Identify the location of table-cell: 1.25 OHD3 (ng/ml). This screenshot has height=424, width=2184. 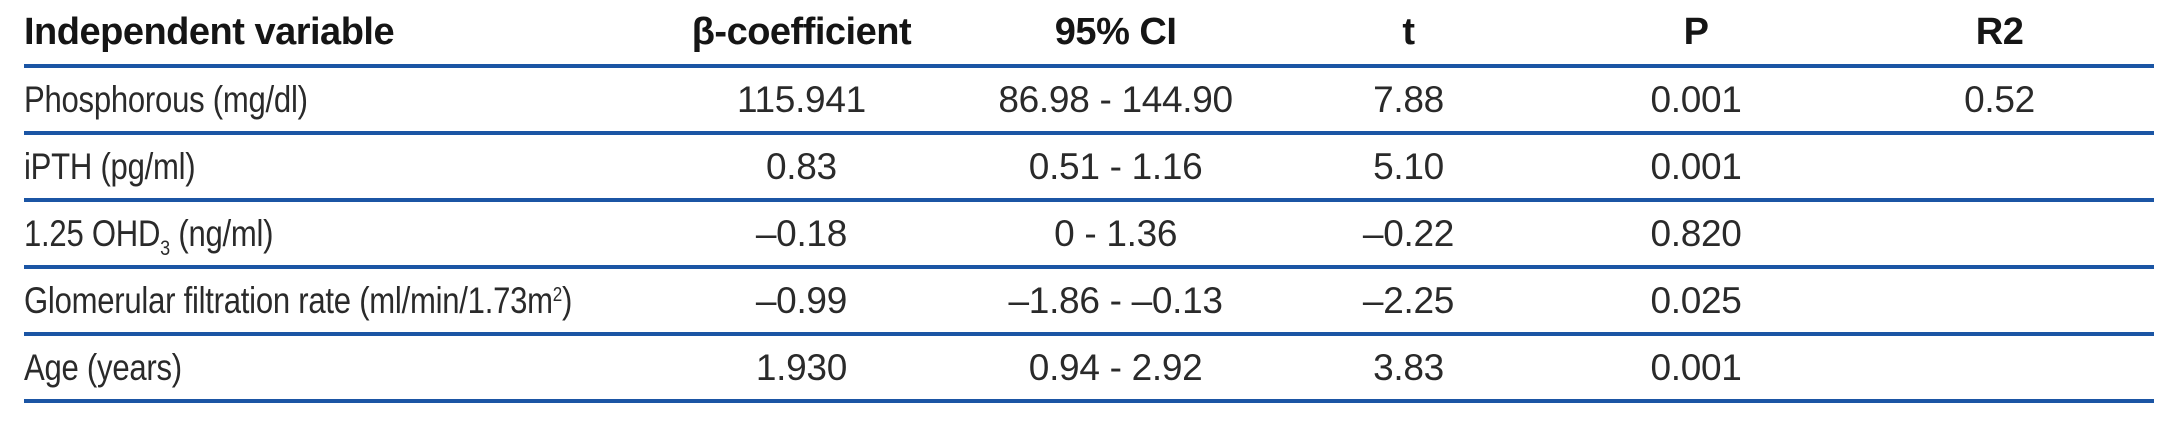
(333, 234).